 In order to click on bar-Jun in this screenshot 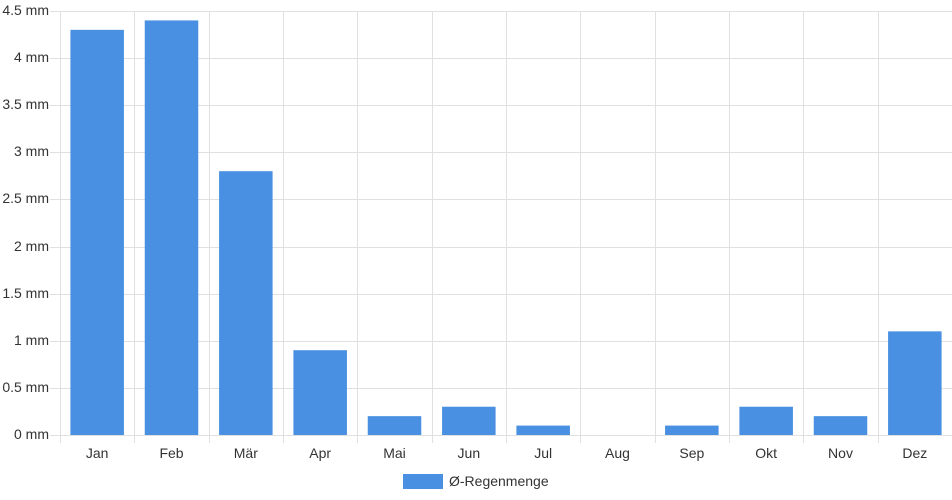, I will do `click(469, 420)`.